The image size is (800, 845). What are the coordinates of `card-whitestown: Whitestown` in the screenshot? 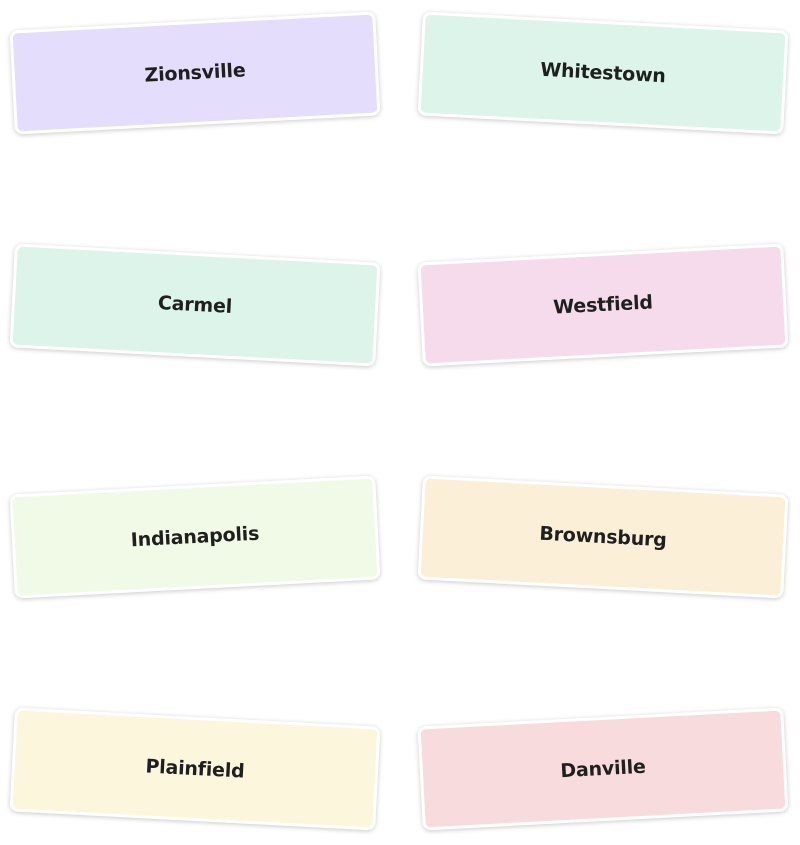 It's located at (603, 73).